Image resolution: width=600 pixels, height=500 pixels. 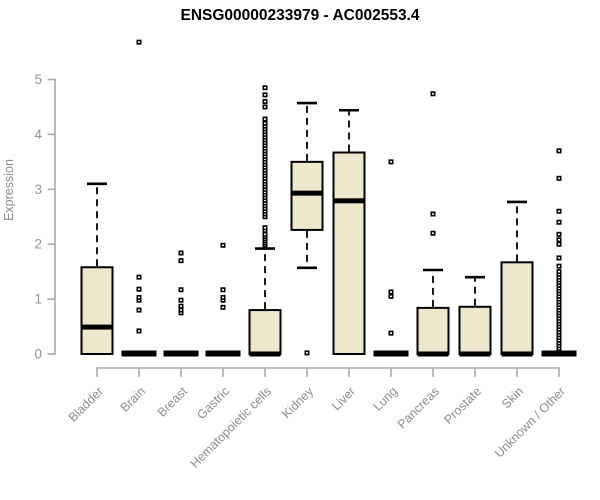 I want to click on y-tick-label: 2, so click(x=38, y=244).